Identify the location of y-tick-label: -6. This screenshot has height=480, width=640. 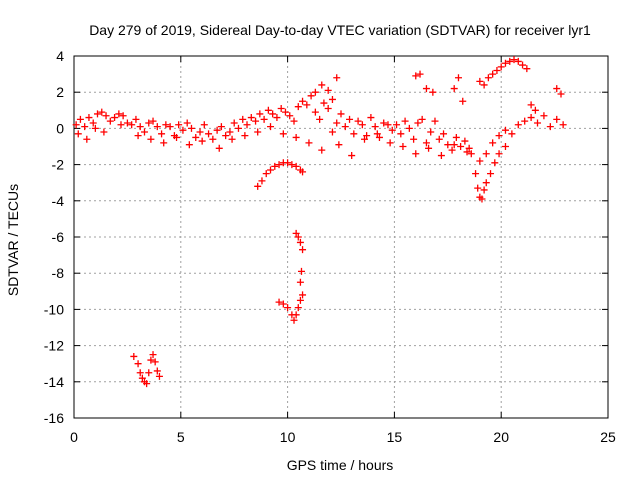
(58, 237).